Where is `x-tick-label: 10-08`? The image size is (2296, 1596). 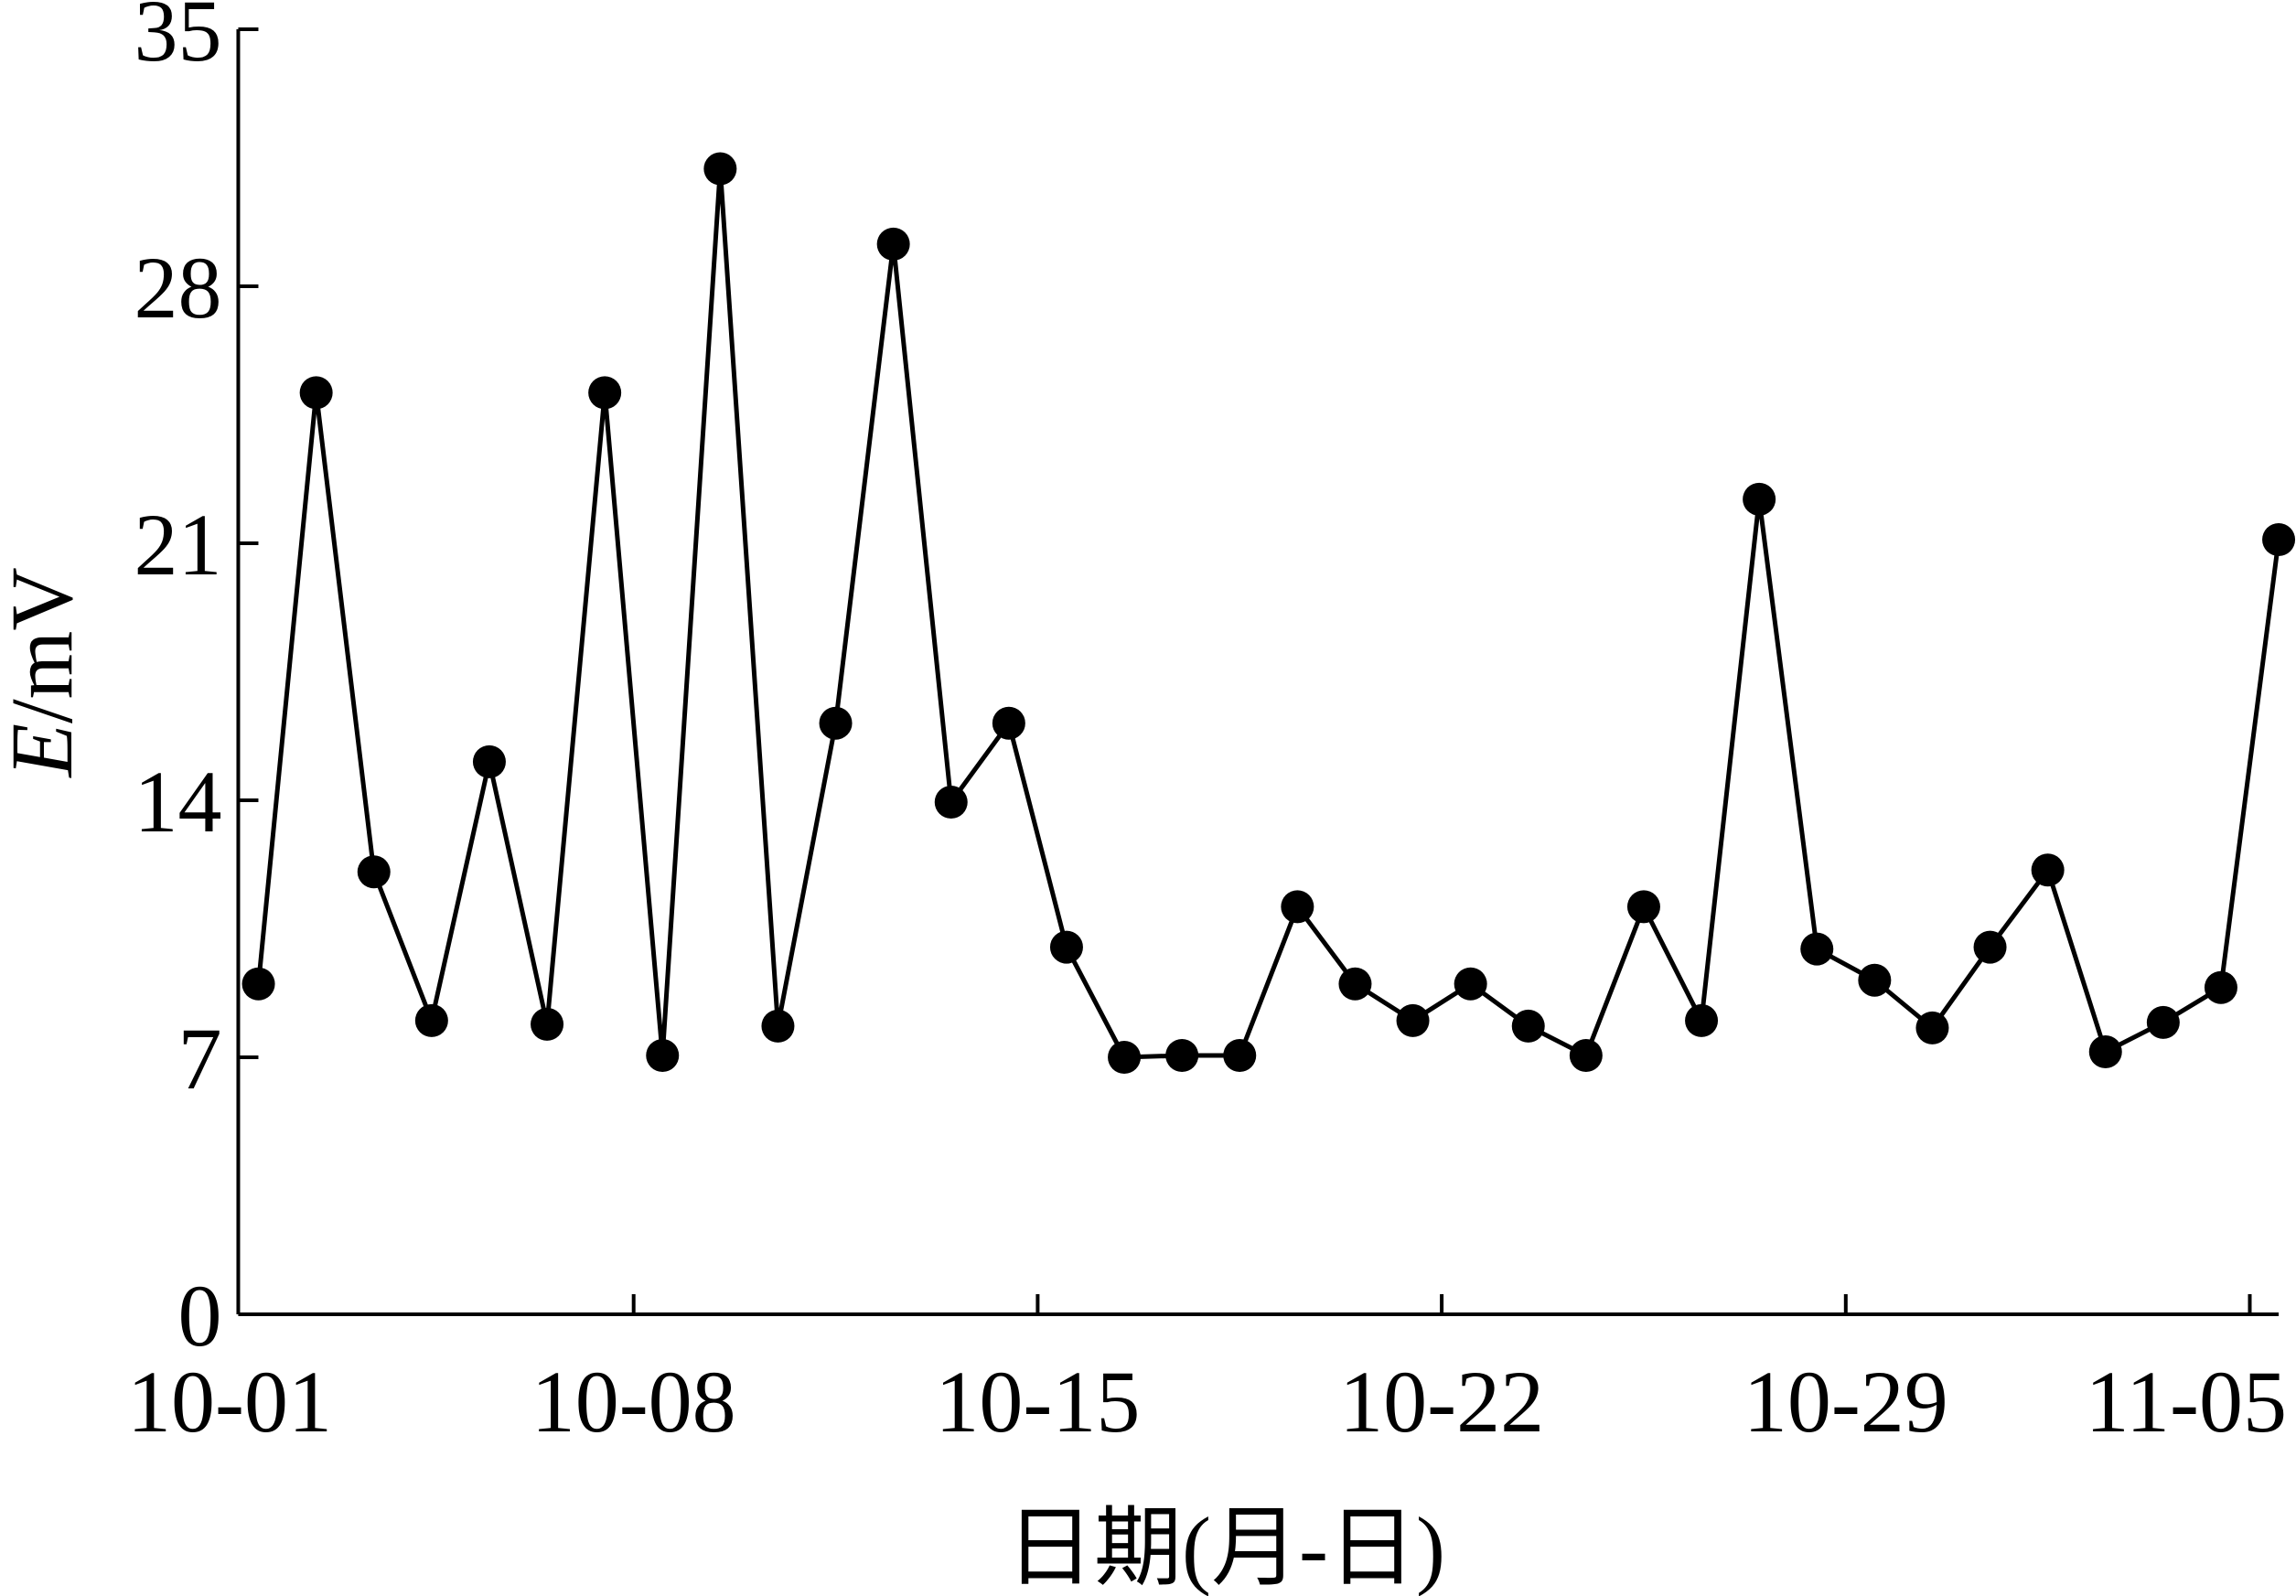 x-tick-label: 10-08 is located at coordinates (633, 1402).